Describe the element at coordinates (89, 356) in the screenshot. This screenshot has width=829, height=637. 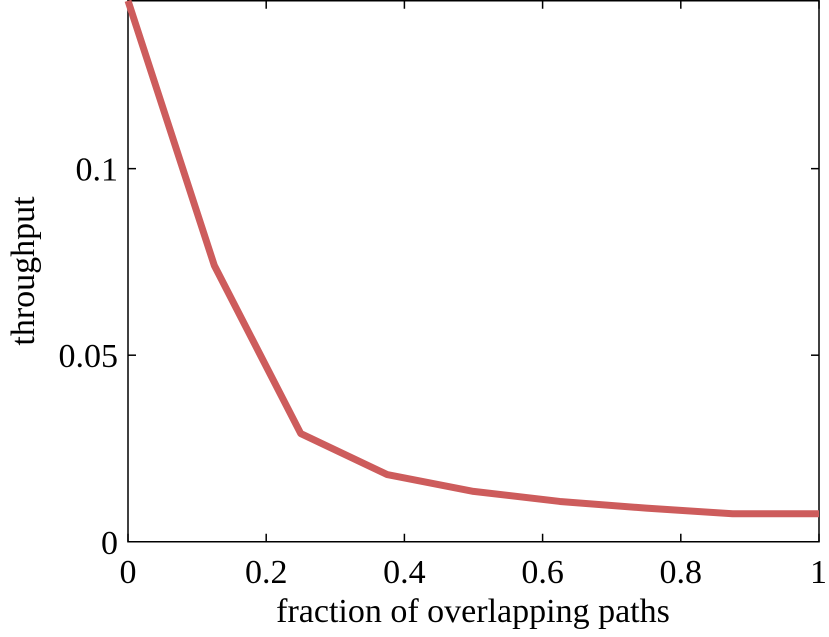
I see `y-tick-label: 0.05` at that location.